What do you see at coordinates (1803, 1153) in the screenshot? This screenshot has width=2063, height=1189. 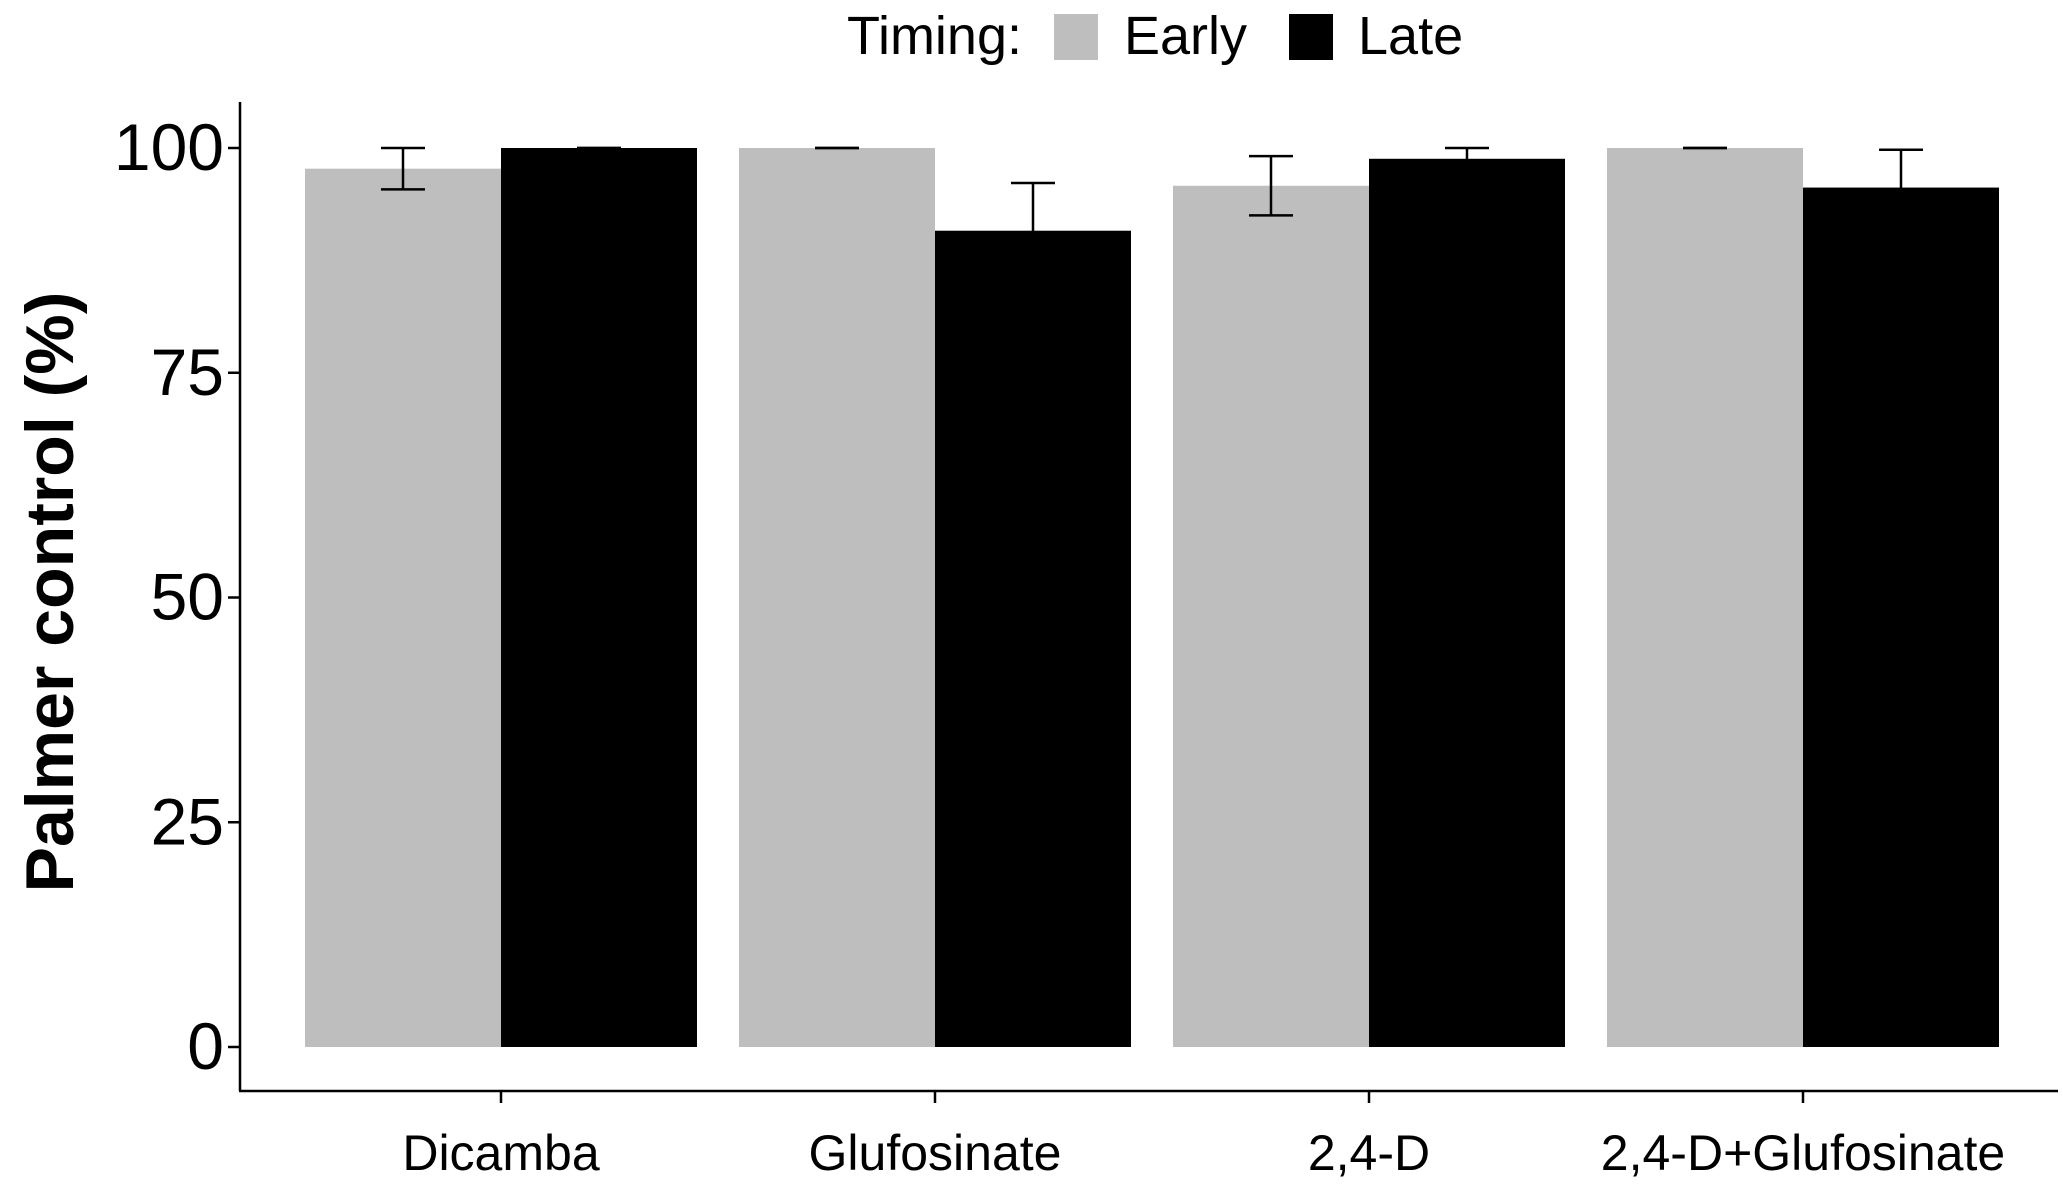 I see `x-tick-label: 2,4-D+Glufosinate` at bounding box center [1803, 1153].